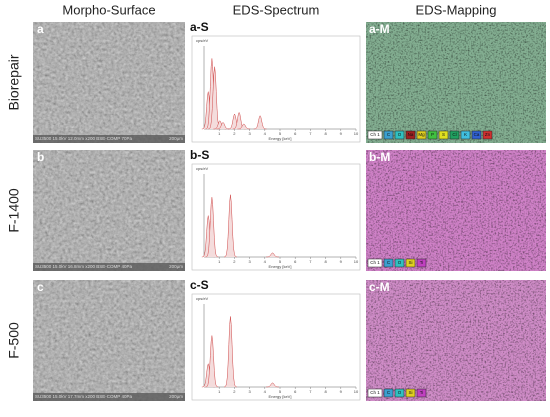 The height and width of the screenshot is (417, 550). I want to click on sem-info: SU3500 15.0kV 16.8mm x200 BSE-COMP 40Pa, so click(83, 266).